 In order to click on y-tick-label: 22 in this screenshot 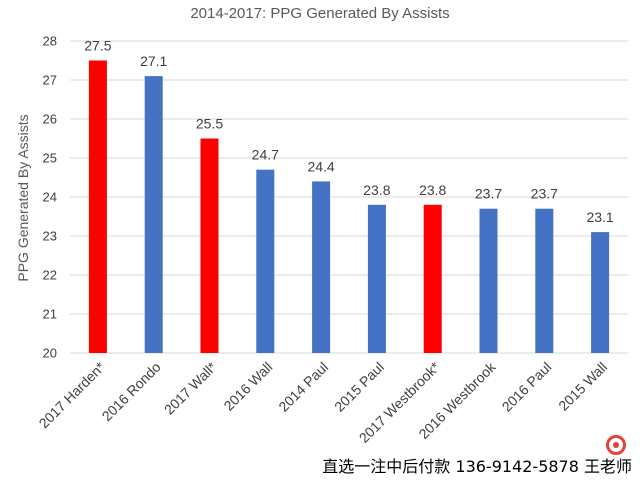, I will do `click(50, 275)`.